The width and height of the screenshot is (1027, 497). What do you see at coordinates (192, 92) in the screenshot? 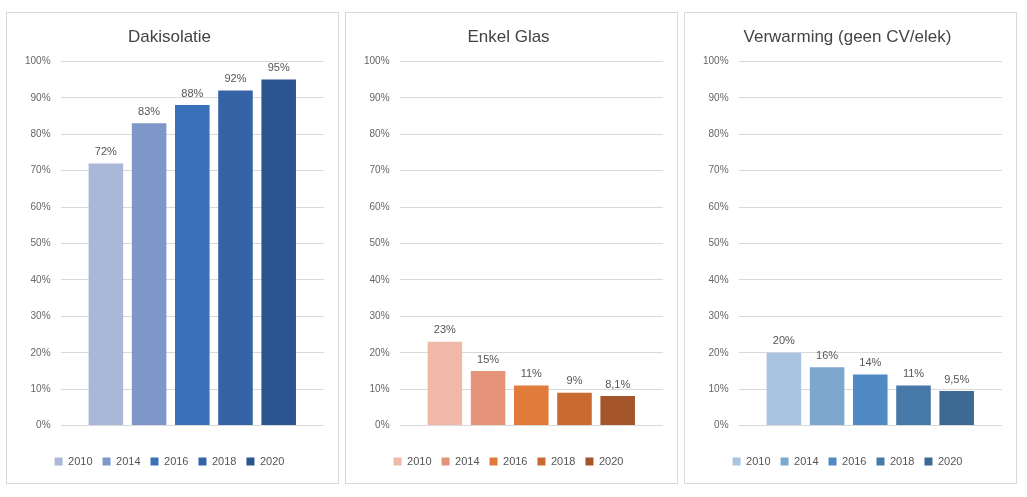
I see `data-label: 88%` at bounding box center [192, 92].